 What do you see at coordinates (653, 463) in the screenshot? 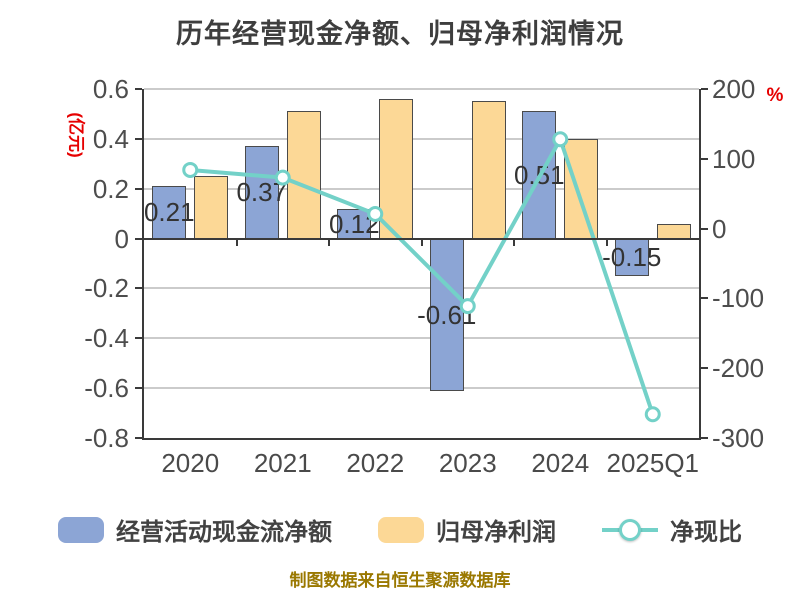
I see `x-tick-label-2025Q1: 2025Q1` at bounding box center [653, 463].